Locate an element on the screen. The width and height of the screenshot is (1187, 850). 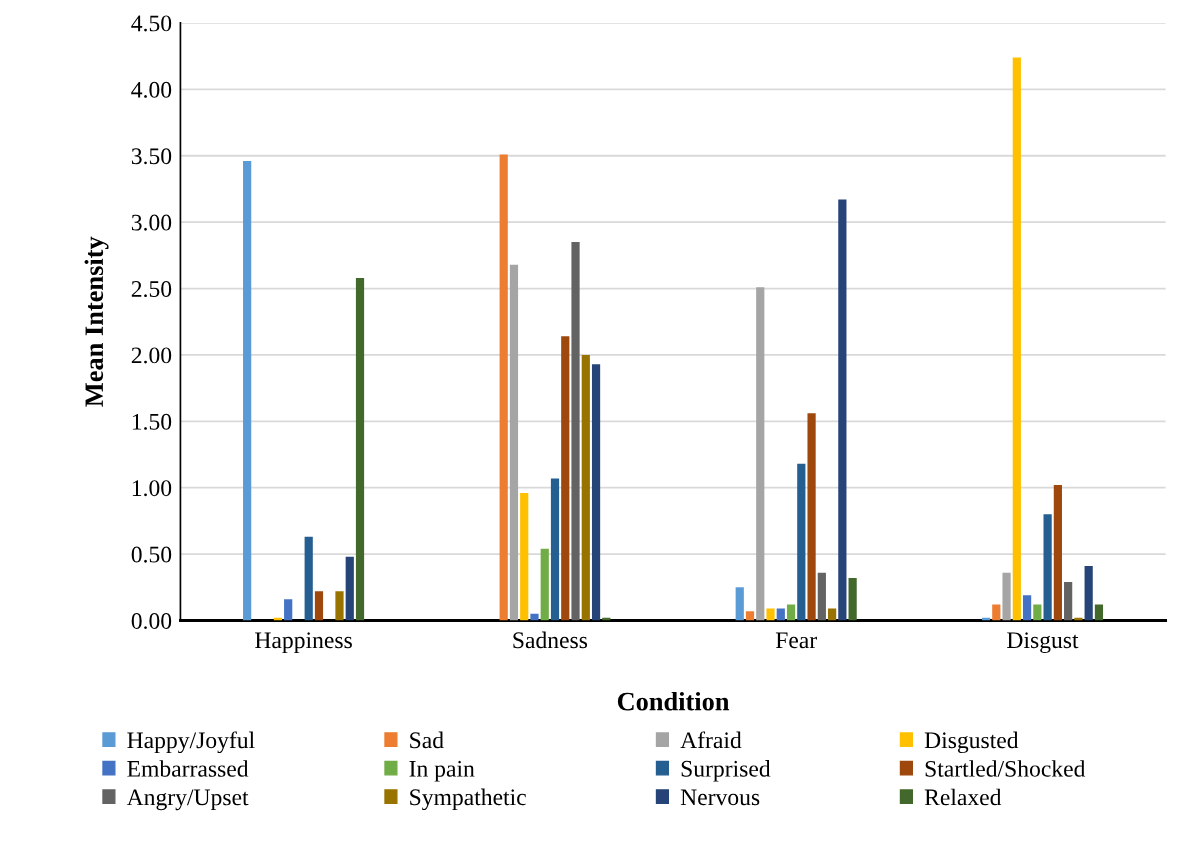
legend-label: Disgusted is located at coordinates (971, 742).